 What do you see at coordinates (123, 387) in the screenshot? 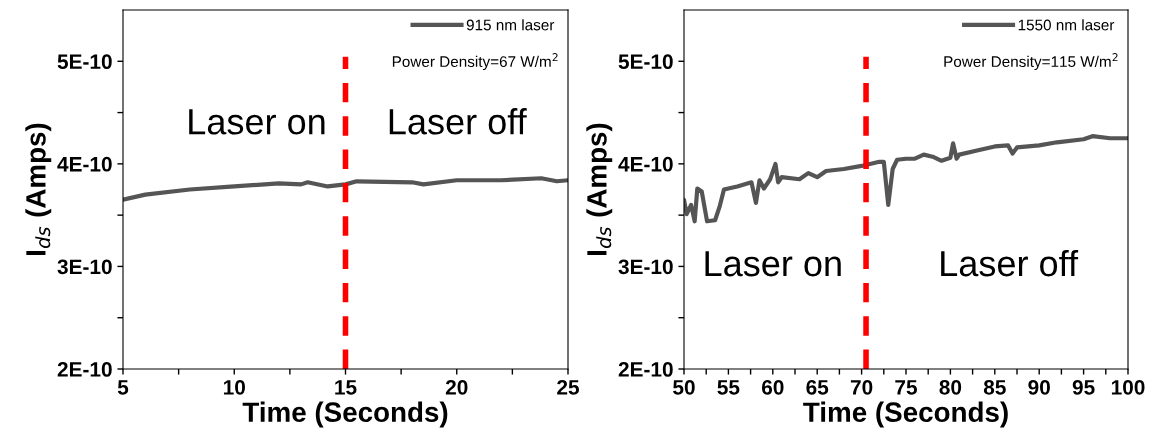
I see `x-tick-label: 5` at bounding box center [123, 387].